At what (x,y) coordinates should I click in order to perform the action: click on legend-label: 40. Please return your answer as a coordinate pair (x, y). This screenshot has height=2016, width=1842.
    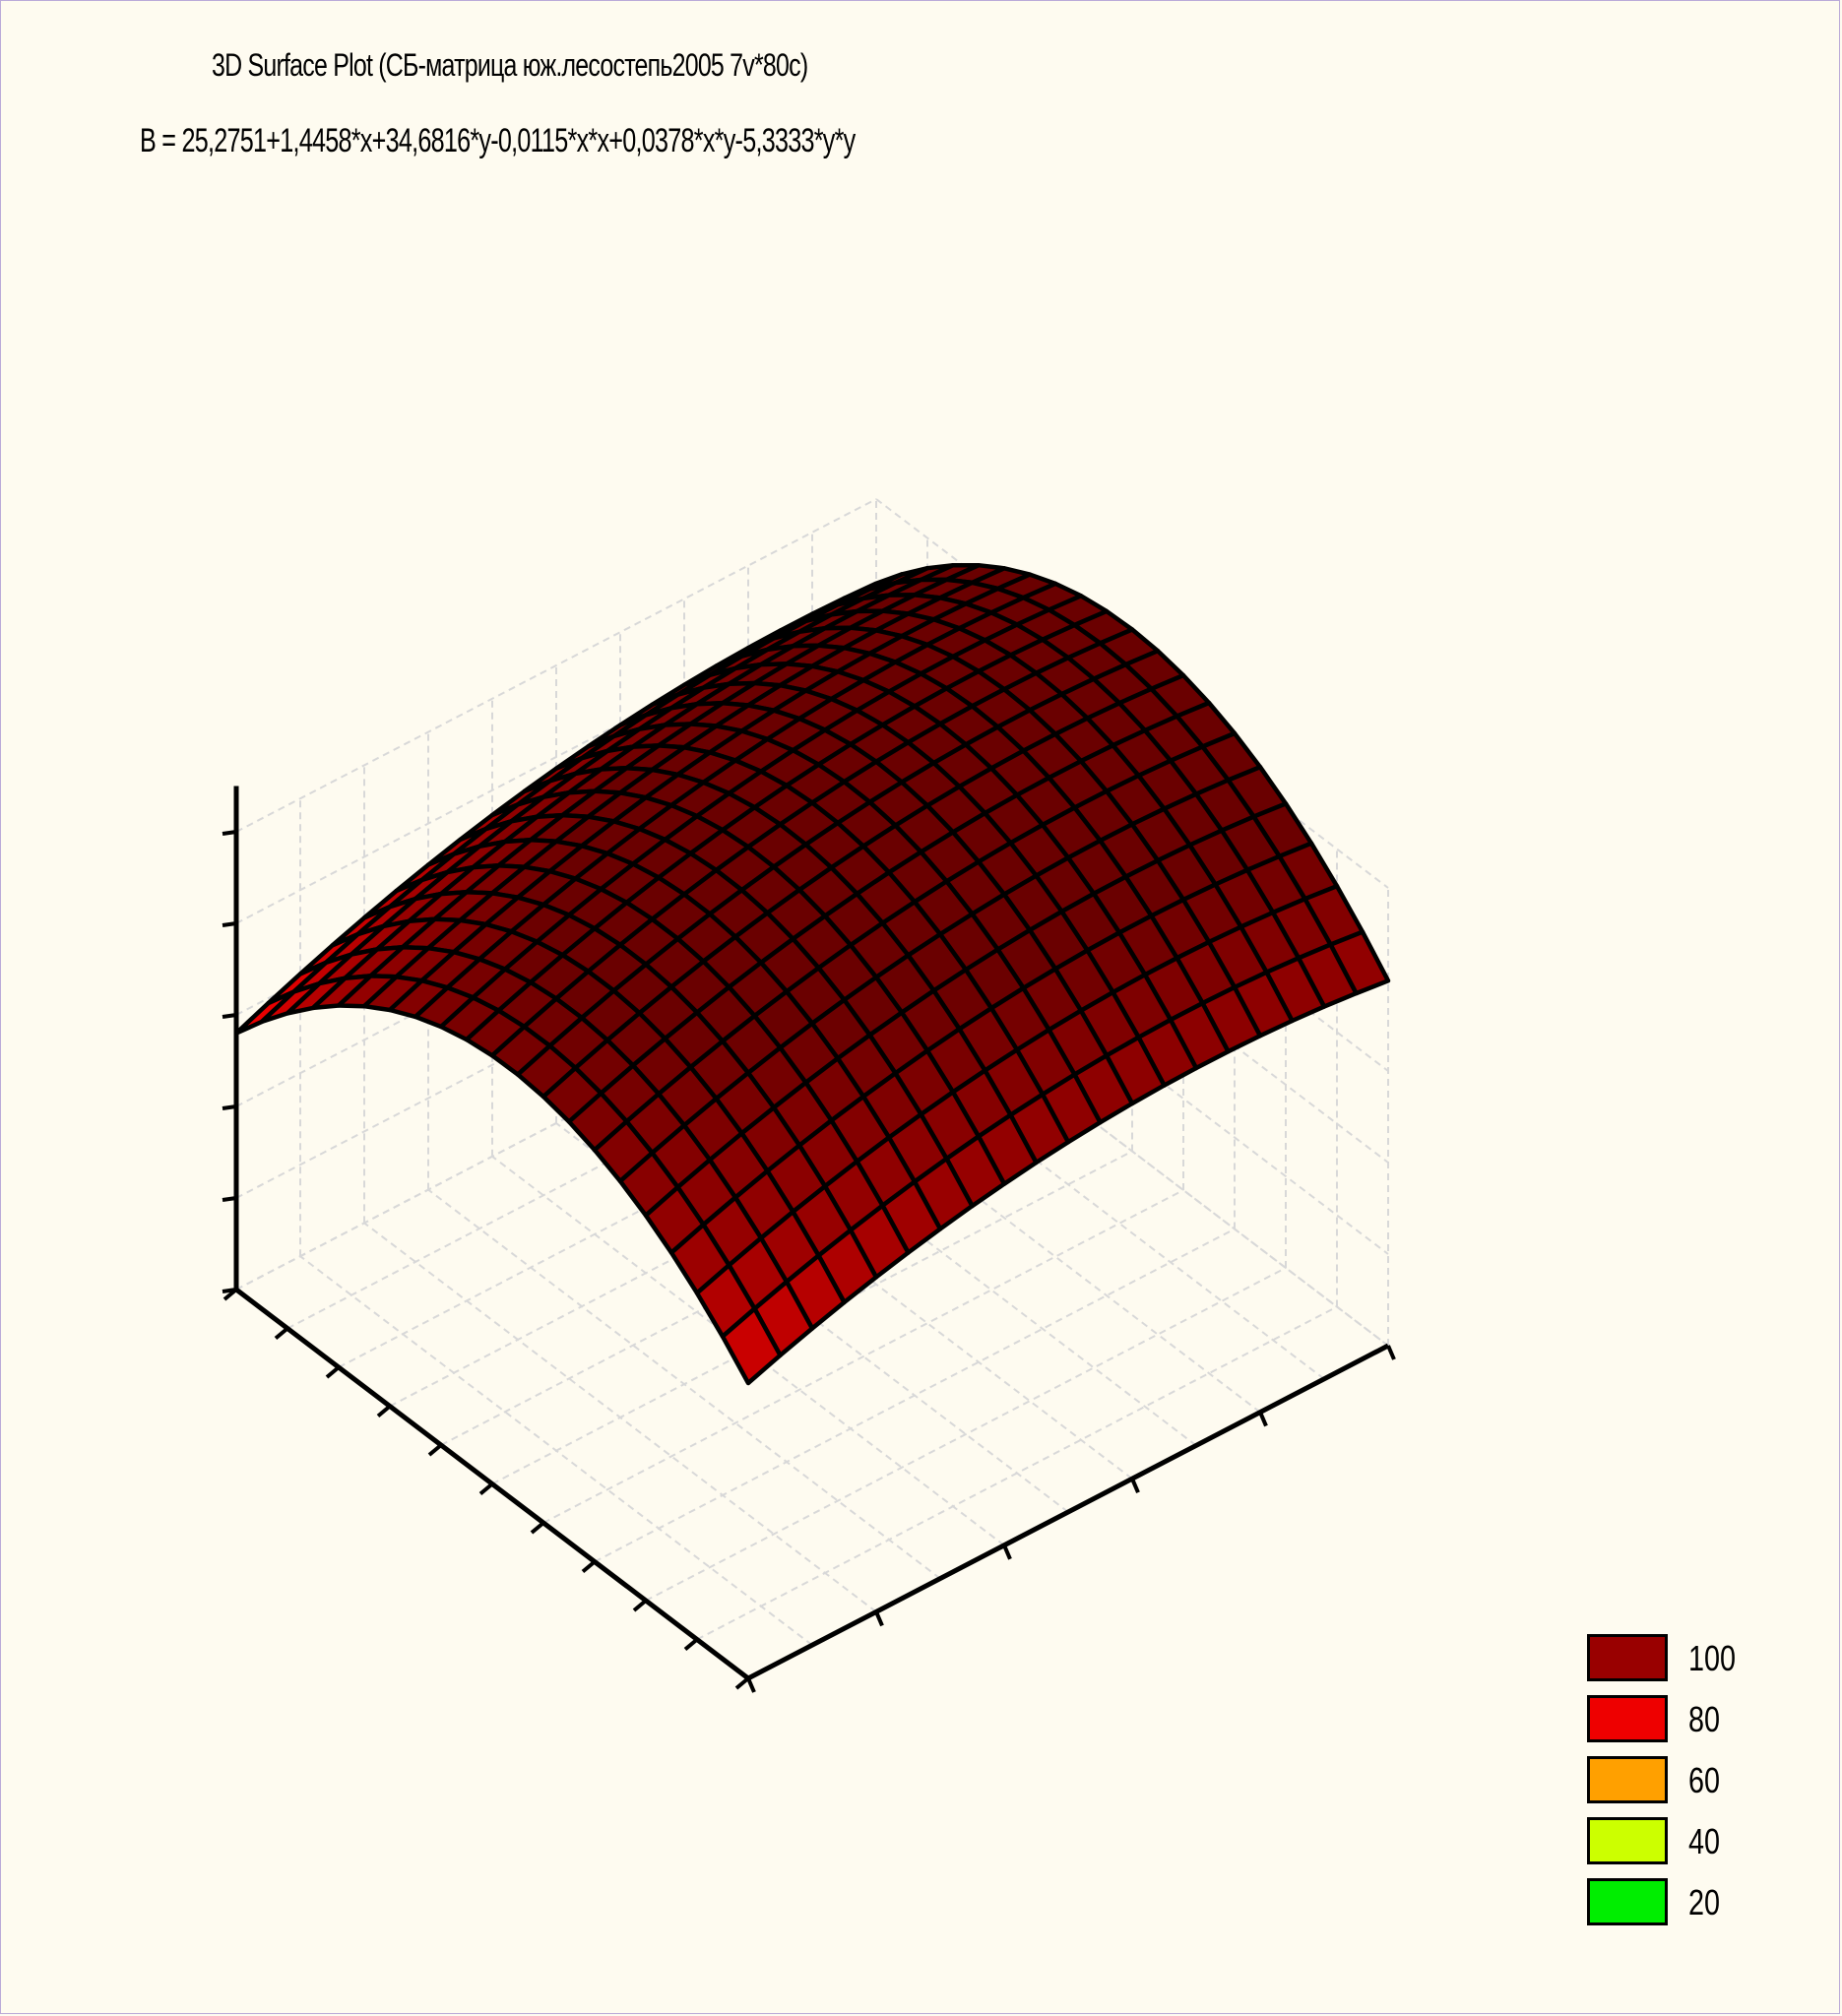
    Looking at the image, I should click on (1704, 1841).